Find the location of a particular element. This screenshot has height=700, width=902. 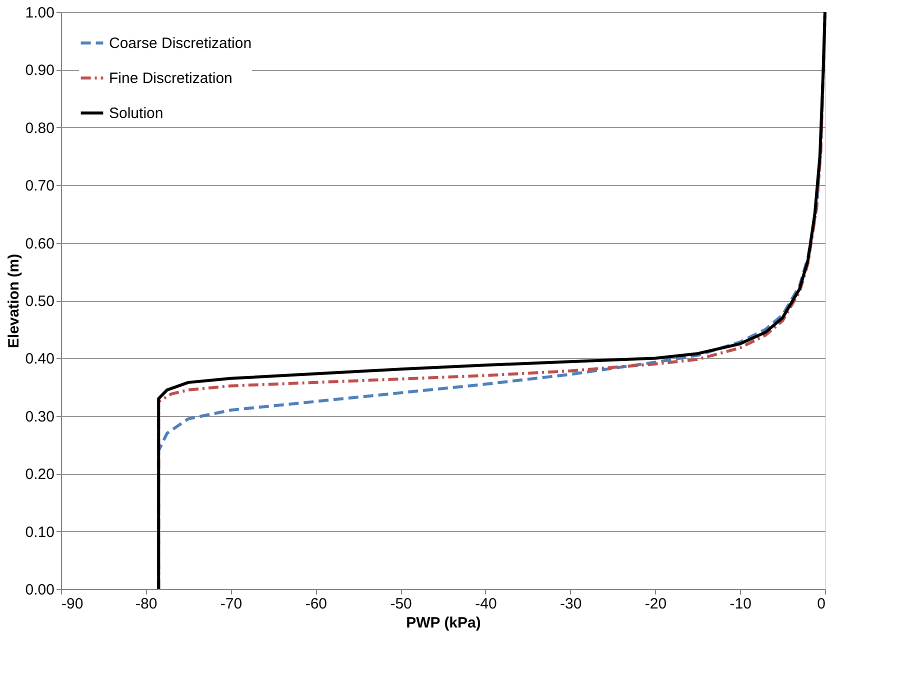

legend-label: Solution is located at coordinates (136, 113).